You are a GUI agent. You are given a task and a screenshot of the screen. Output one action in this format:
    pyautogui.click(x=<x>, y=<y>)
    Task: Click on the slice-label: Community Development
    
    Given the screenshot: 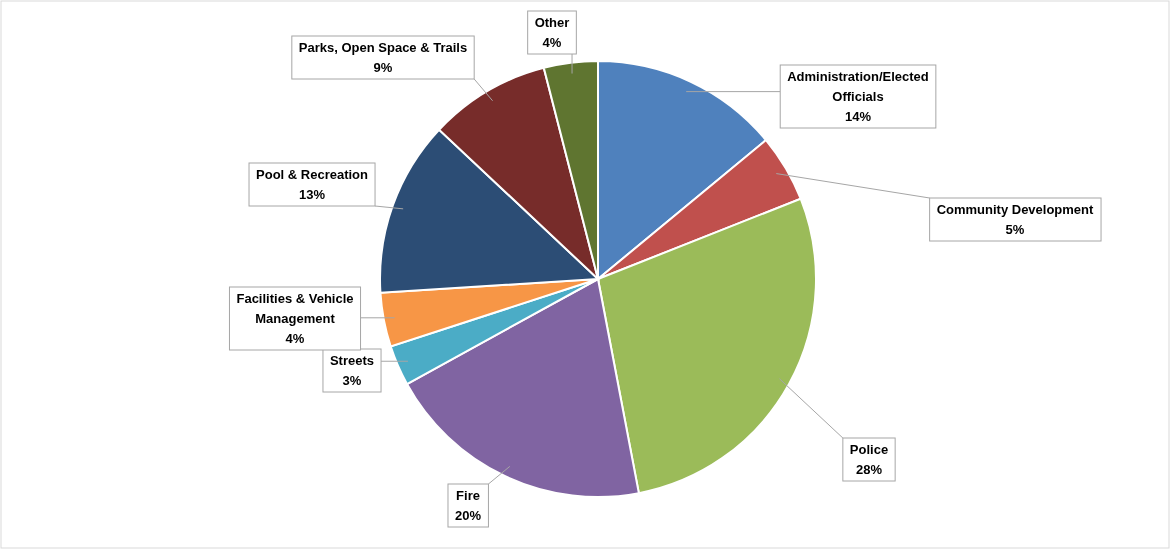 What is the action you would take?
    pyautogui.click(x=1015, y=209)
    